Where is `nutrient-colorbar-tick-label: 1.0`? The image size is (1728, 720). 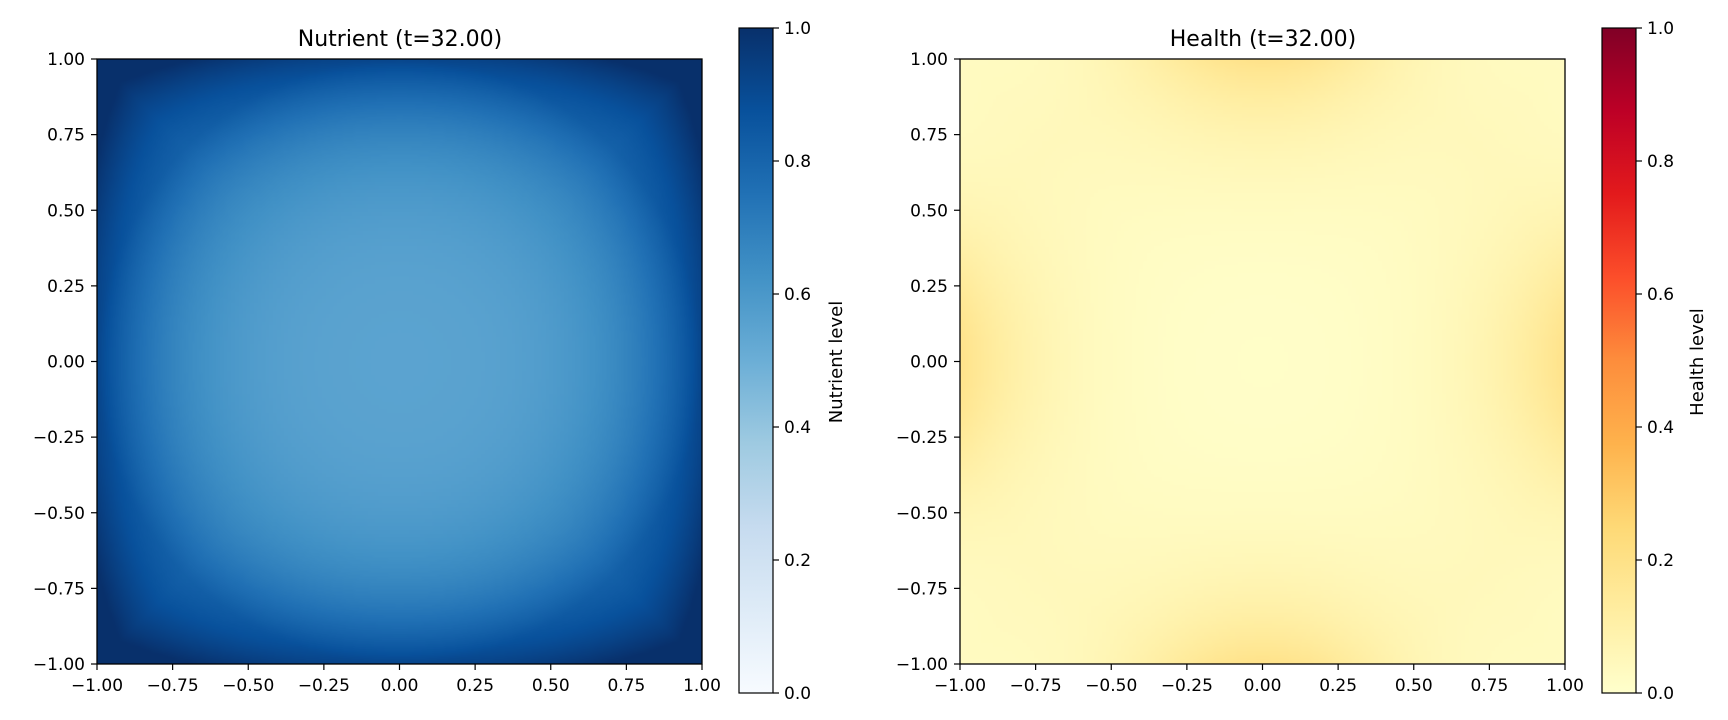
nutrient-colorbar-tick-label: 1.0 is located at coordinates (797, 29).